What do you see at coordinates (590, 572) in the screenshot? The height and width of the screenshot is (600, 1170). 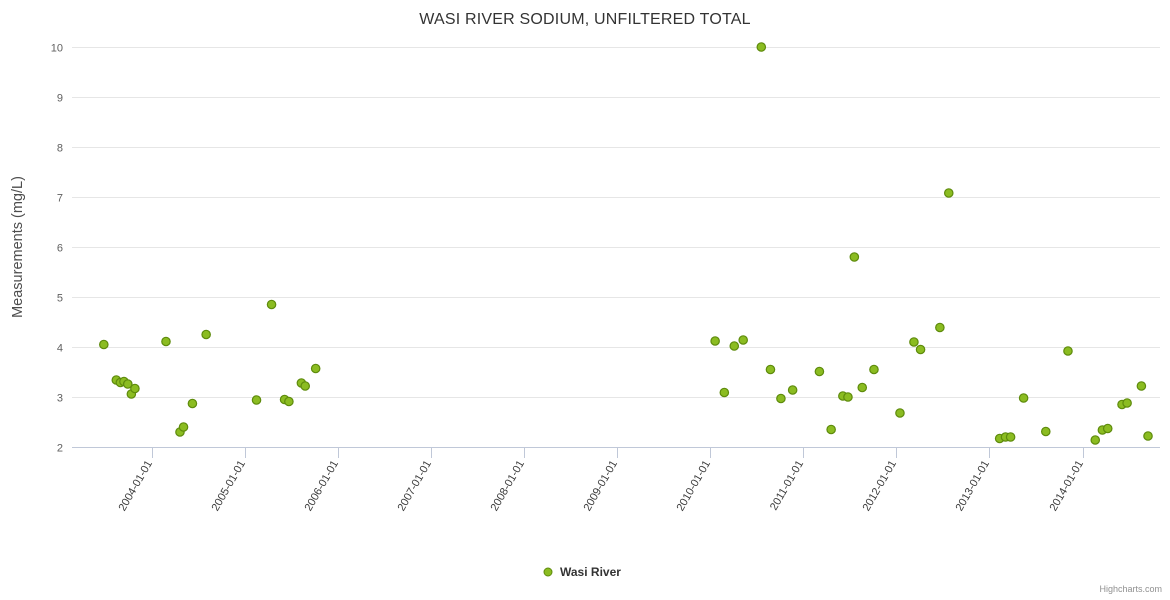 I see `legend-item-label: Wasi River` at bounding box center [590, 572].